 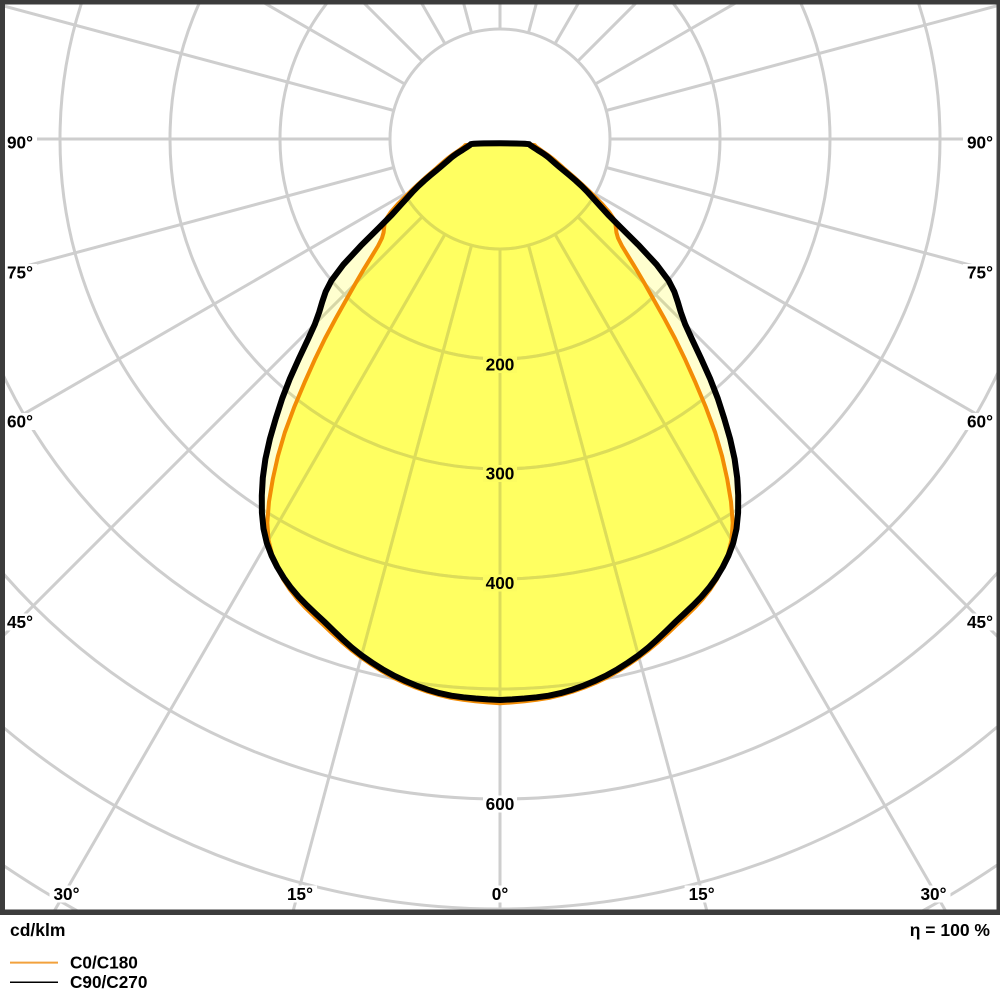 What do you see at coordinates (104, 962) in the screenshot?
I see `svg-text: C0/C180` at bounding box center [104, 962].